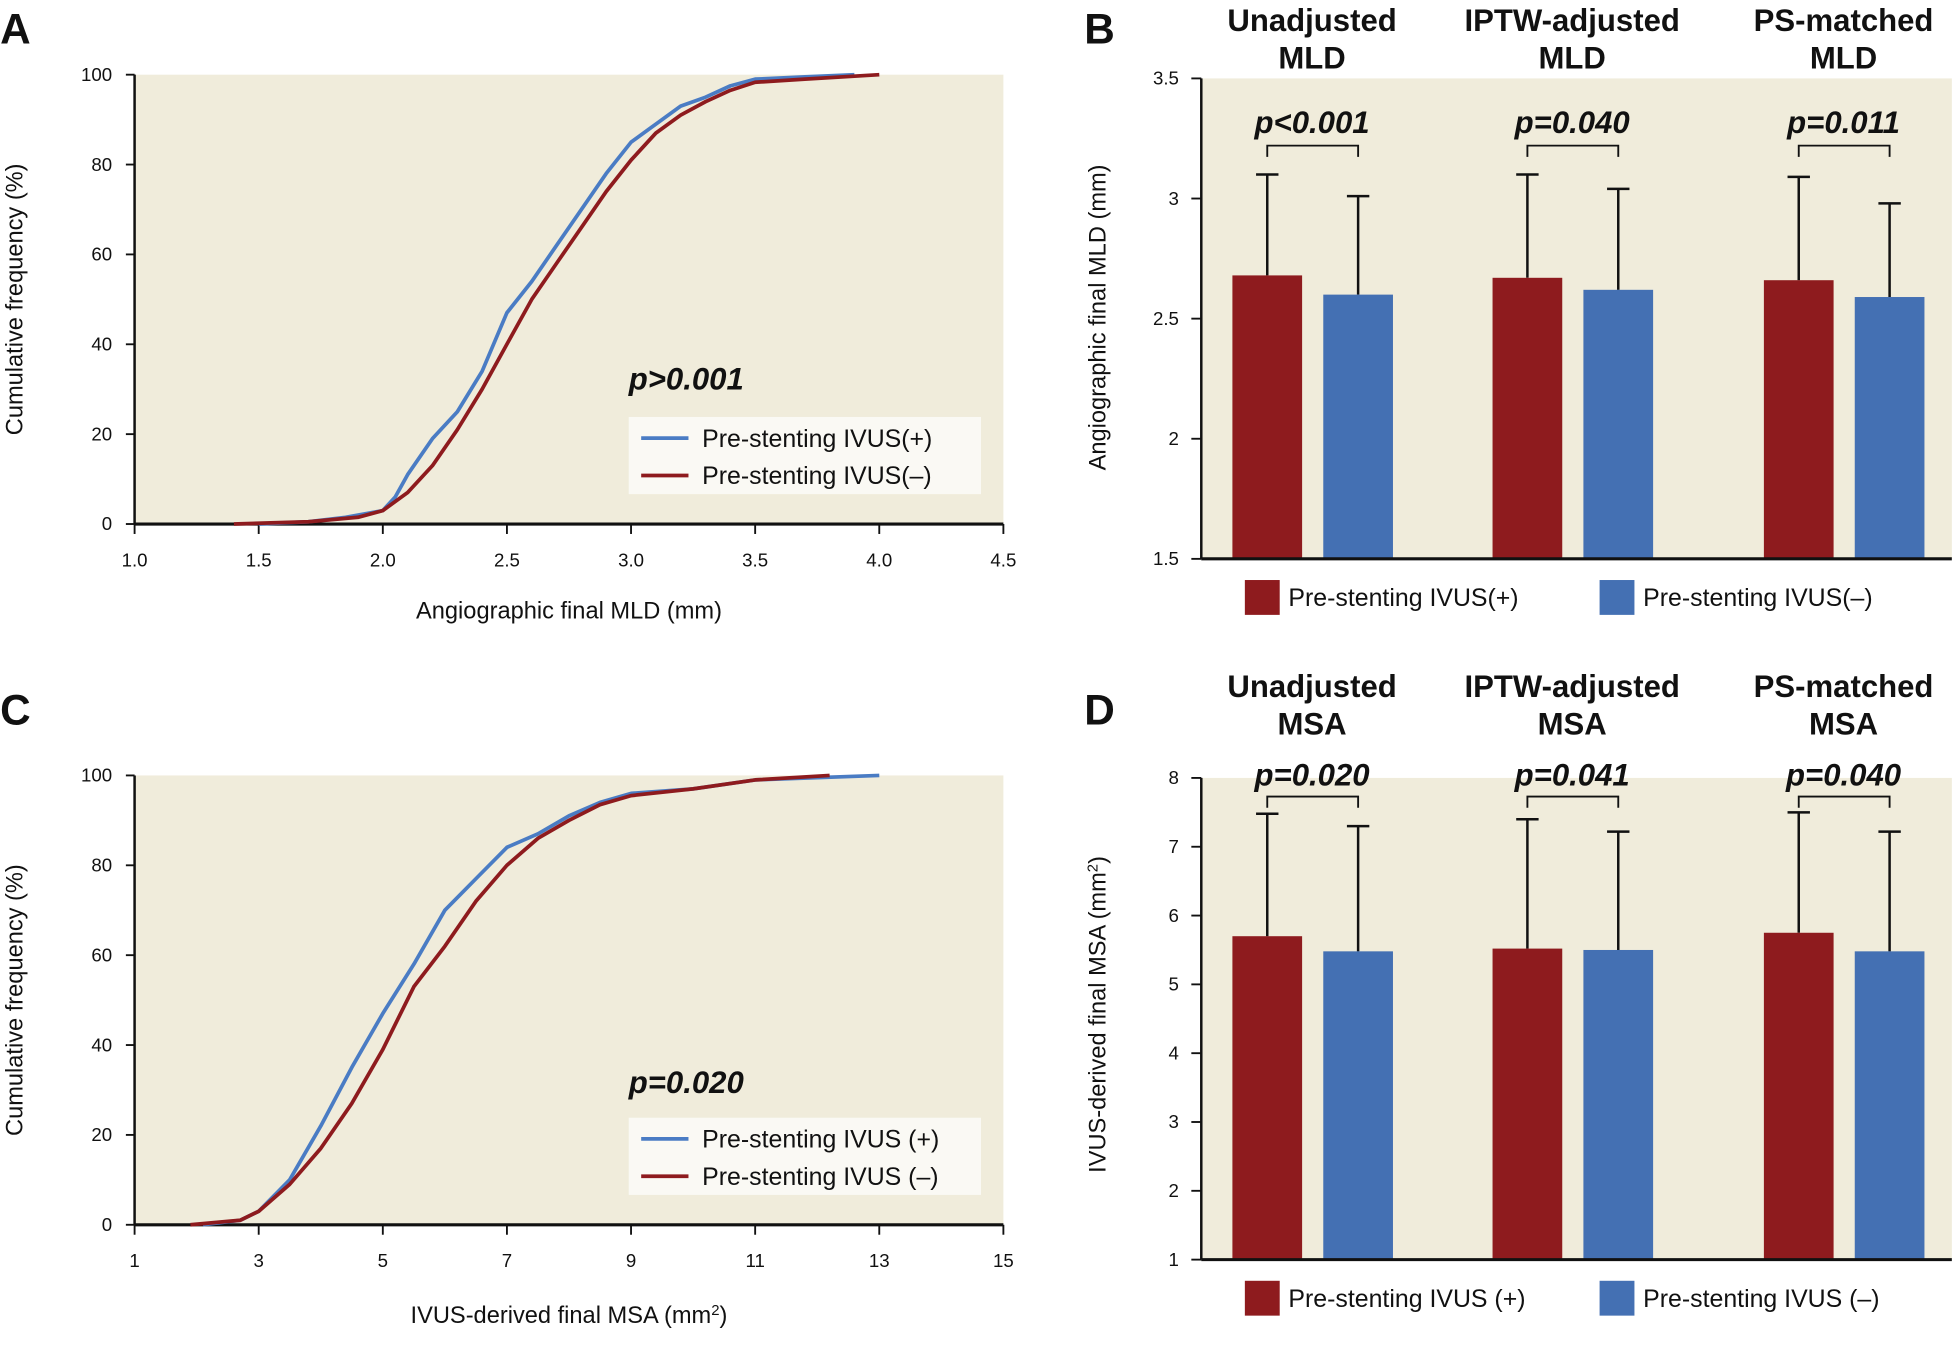 The width and height of the screenshot is (1952, 1348). I want to click on y-tick-label: 5, so click(1173, 984).